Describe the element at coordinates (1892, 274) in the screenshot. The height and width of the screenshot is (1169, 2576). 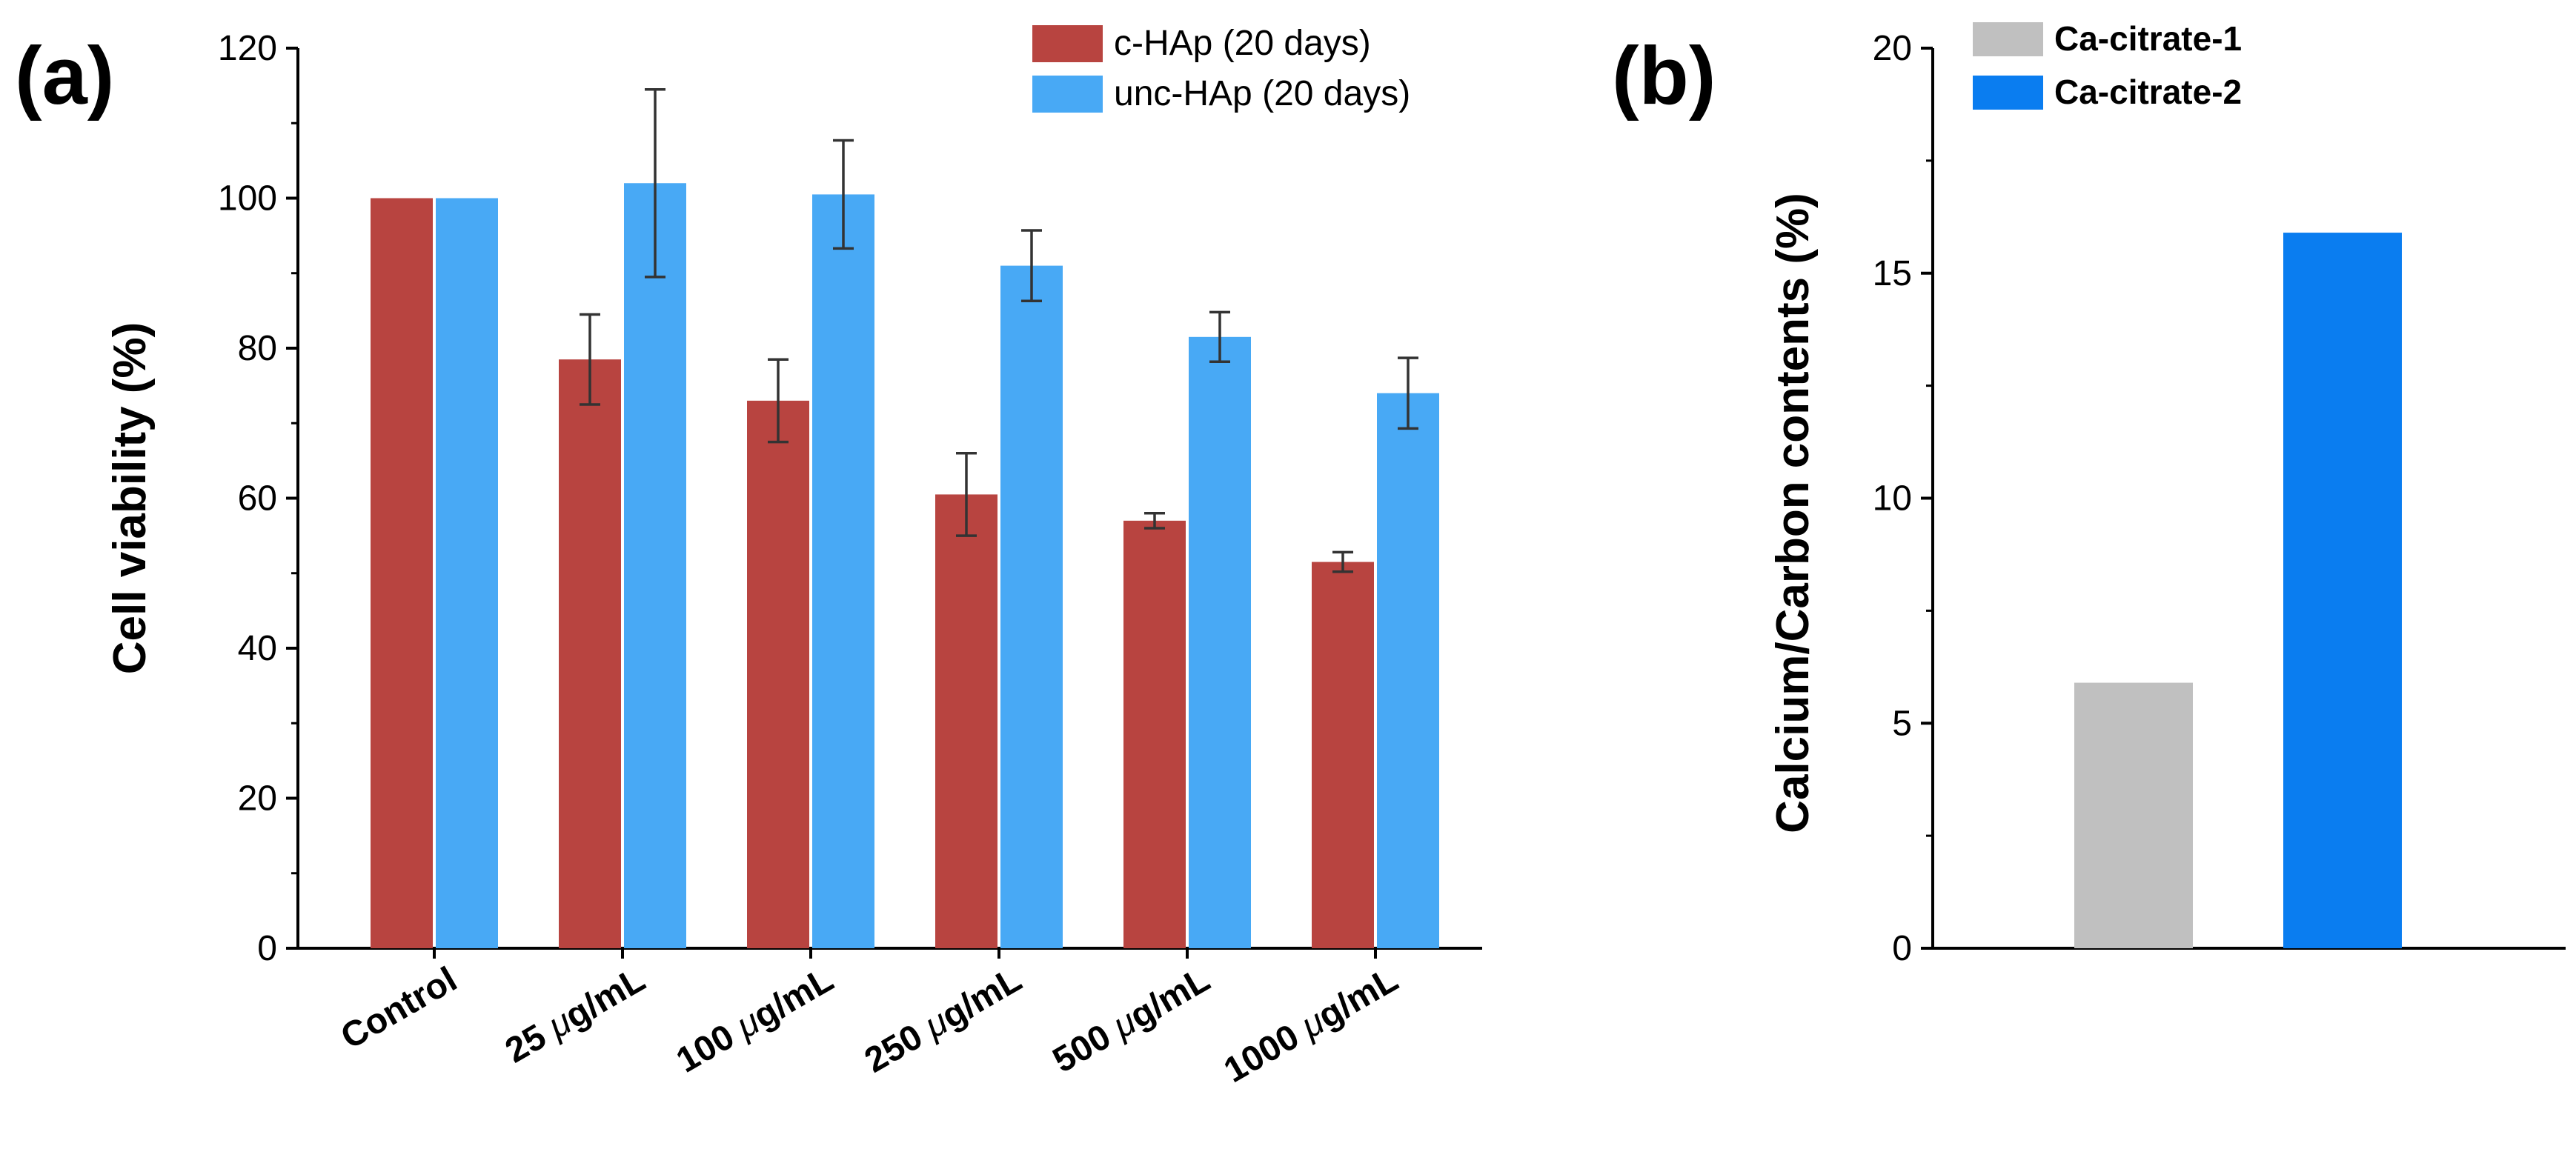
I see `panel-b-y-tick-label: 15` at that location.